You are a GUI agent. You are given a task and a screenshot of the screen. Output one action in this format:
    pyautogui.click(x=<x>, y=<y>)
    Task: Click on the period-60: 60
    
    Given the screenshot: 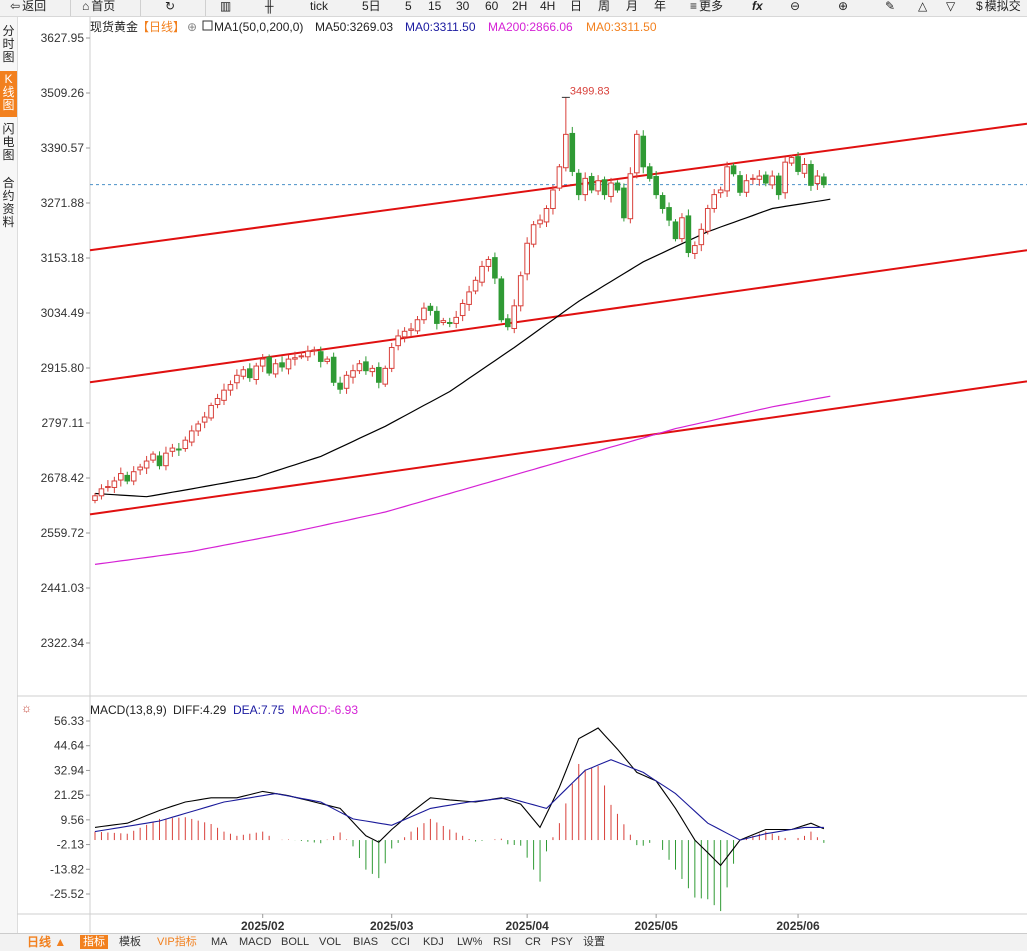 What is the action you would take?
    pyautogui.click(x=492, y=6)
    